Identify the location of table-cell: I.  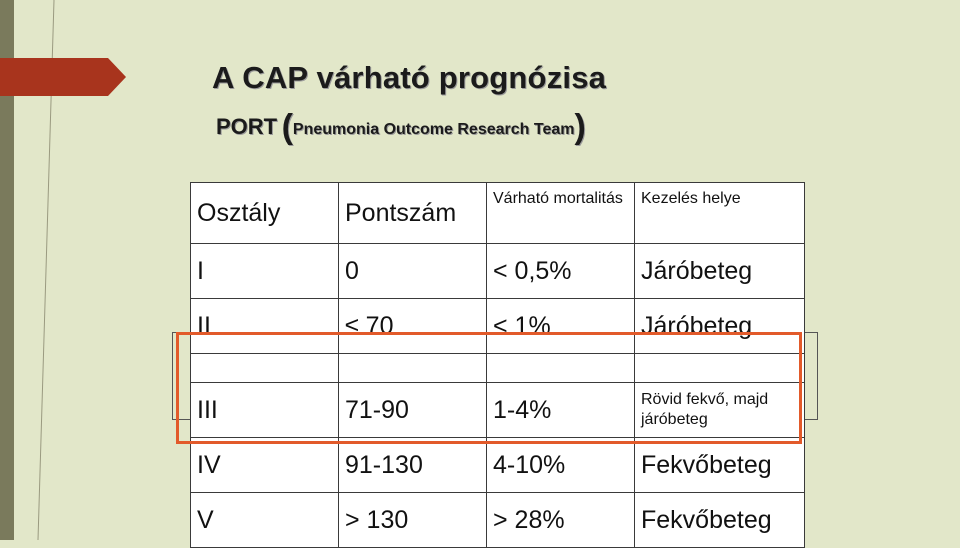
(264, 271).